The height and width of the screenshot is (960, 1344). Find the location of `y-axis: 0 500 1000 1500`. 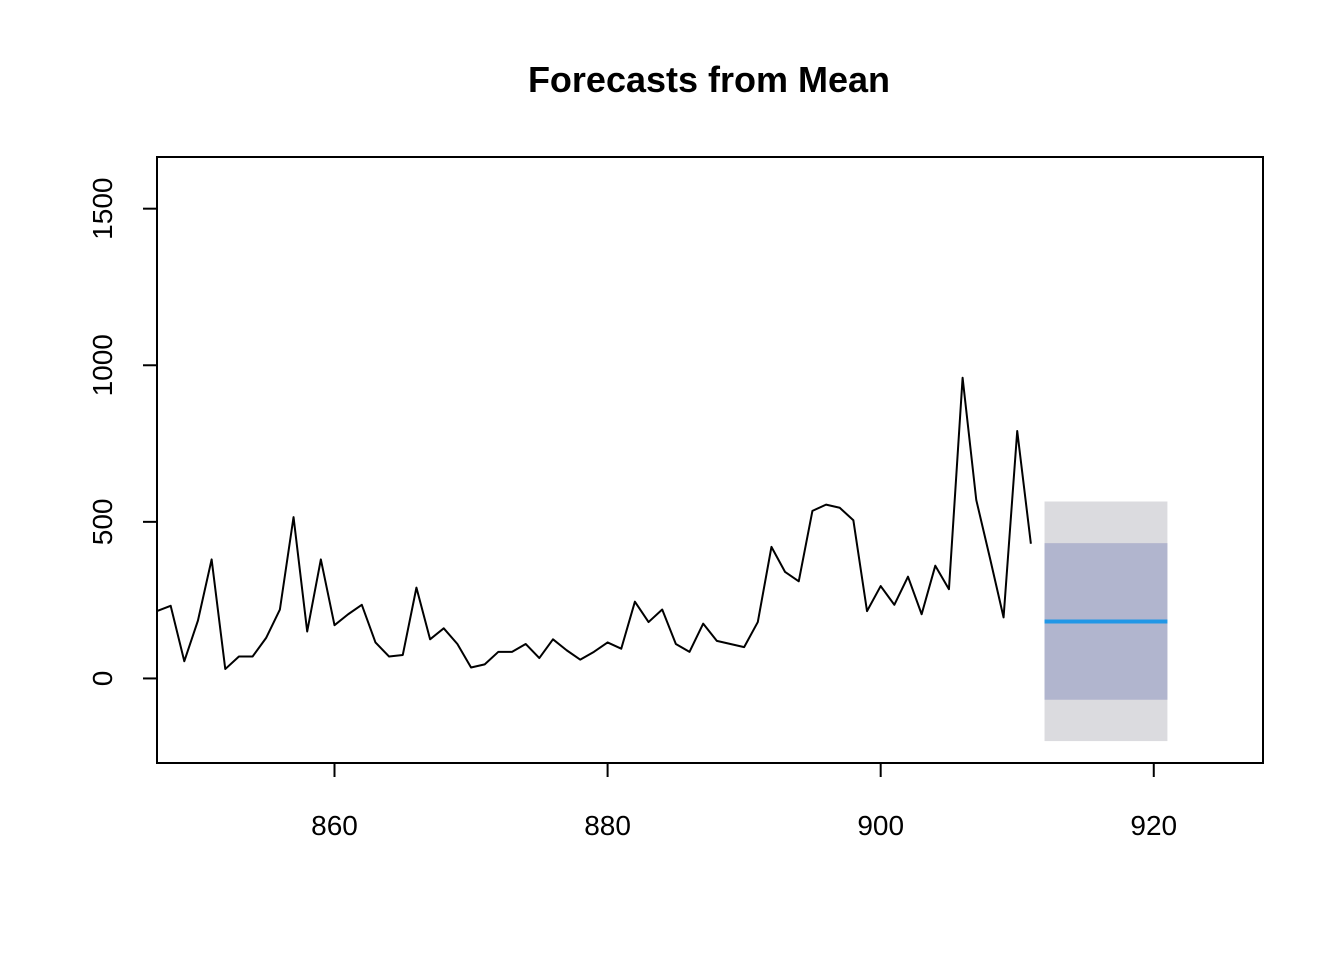

y-axis: 0 500 1000 1500 is located at coordinates (122, 432).